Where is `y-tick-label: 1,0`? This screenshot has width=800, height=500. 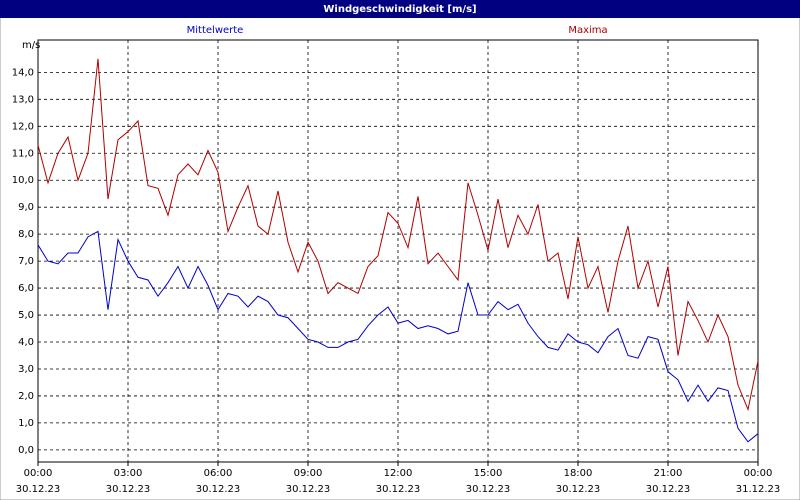
y-tick-label: 1,0 is located at coordinates (26, 423).